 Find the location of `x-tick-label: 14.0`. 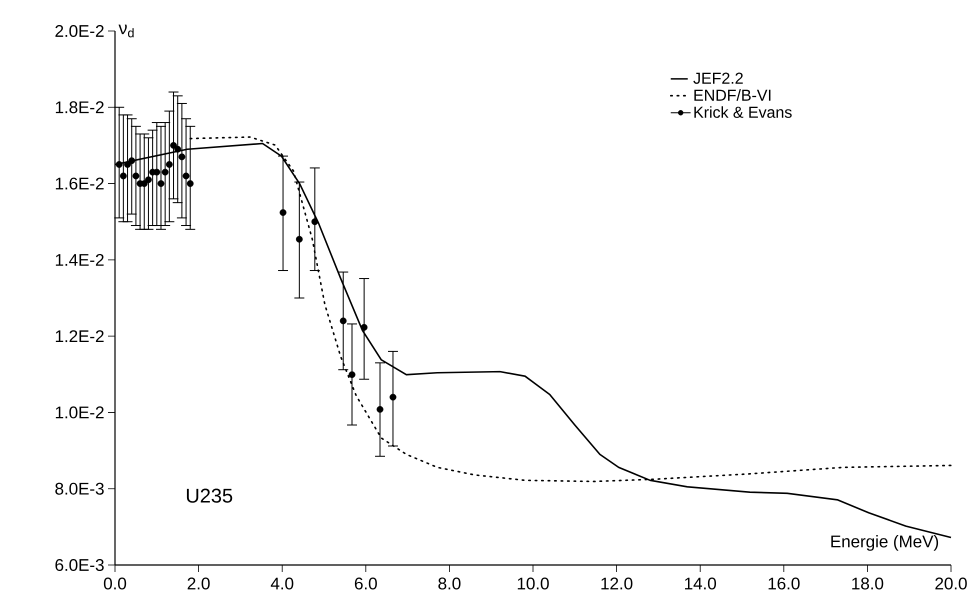

x-tick-label: 14.0 is located at coordinates (700, 584).